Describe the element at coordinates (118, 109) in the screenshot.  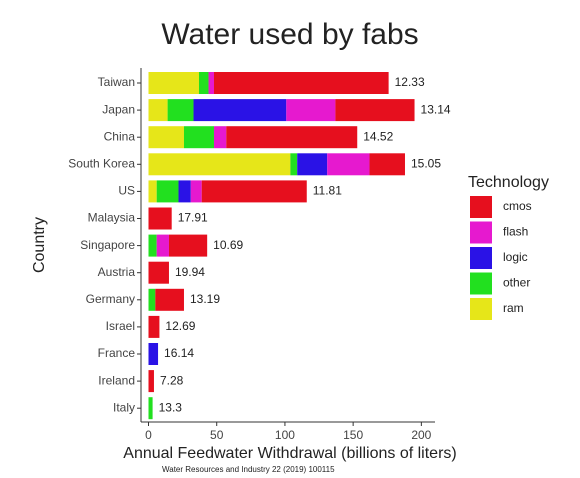
I see `y-tick-label: Japan` at that location.